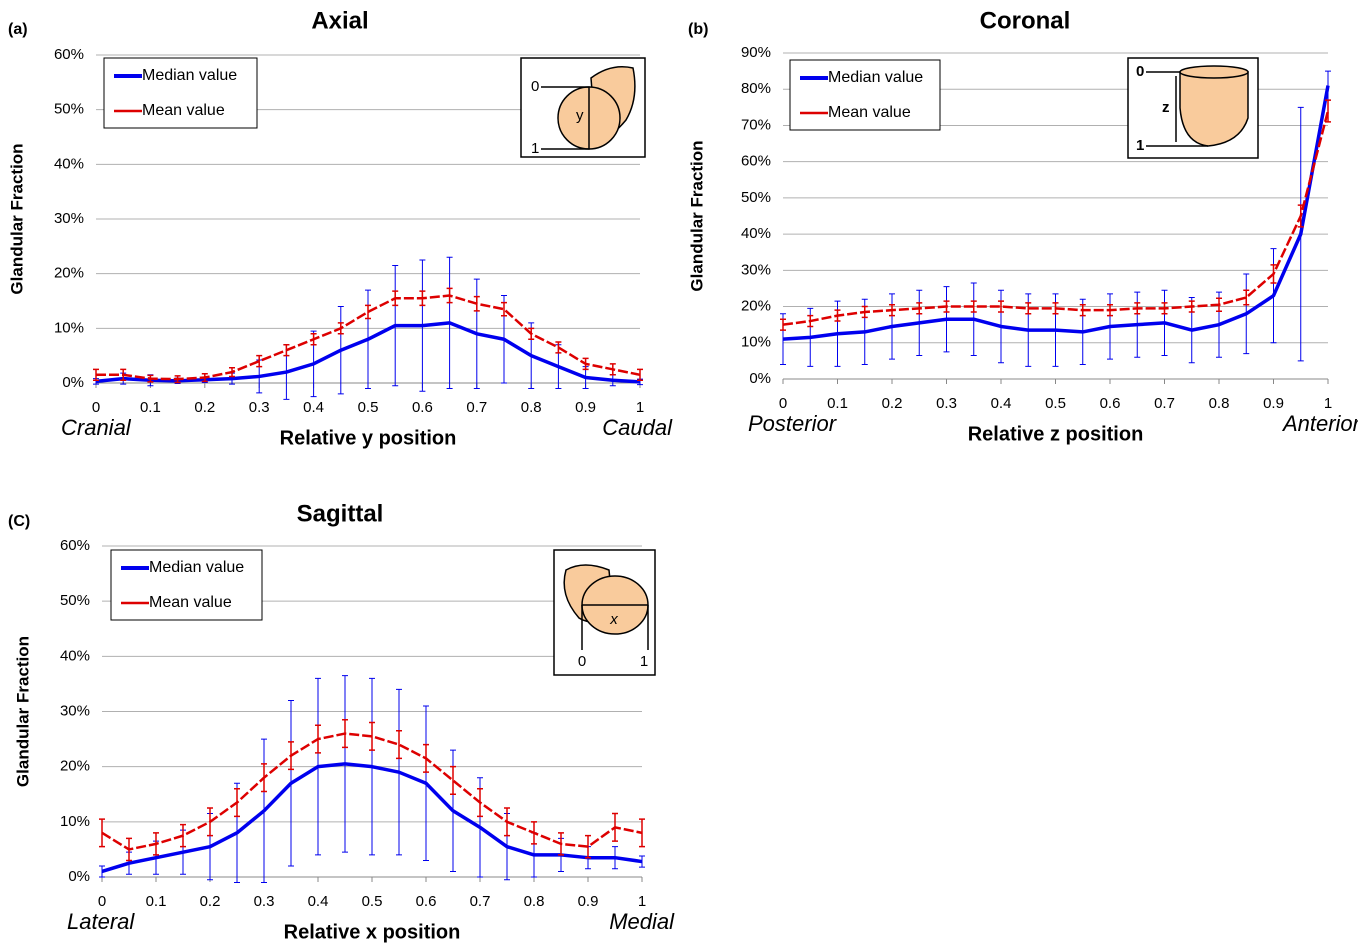 Image resolution: width=1358 pixels, height=946 pixels. Describe the element at coordinates (1056, 434) in the screenshot. I see `x-axis-label: Relative z position` at that location.